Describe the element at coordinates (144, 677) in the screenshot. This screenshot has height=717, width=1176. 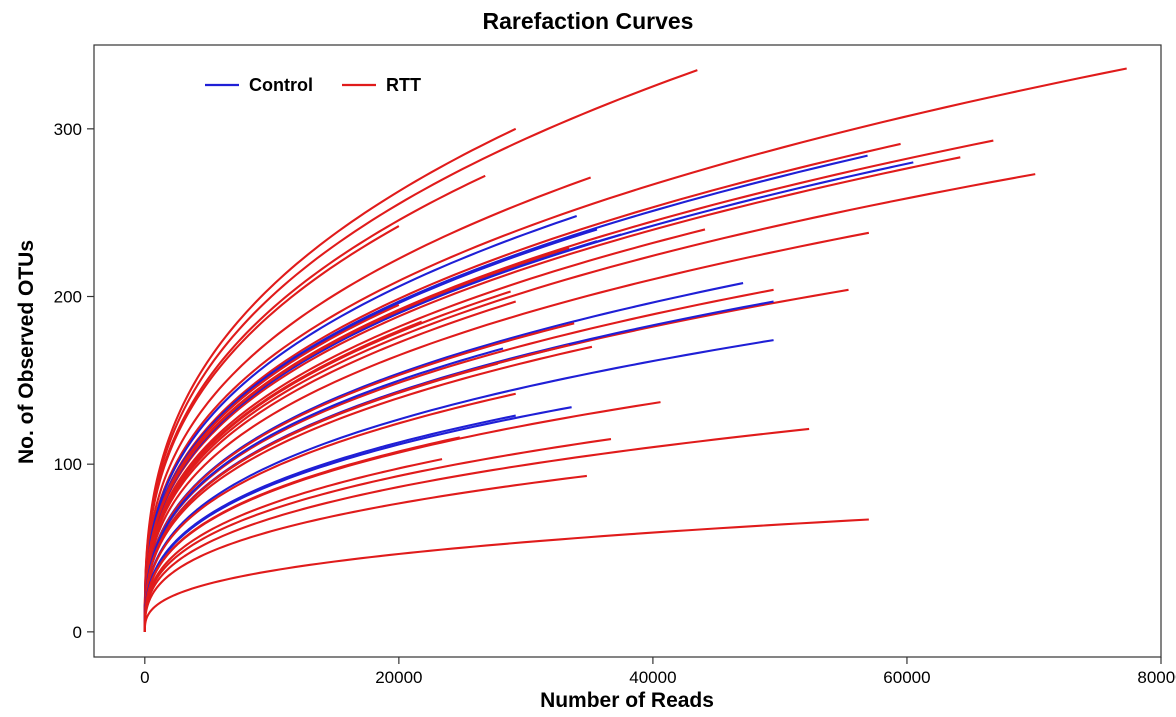
I see `x-tick-label: 0` at that location.